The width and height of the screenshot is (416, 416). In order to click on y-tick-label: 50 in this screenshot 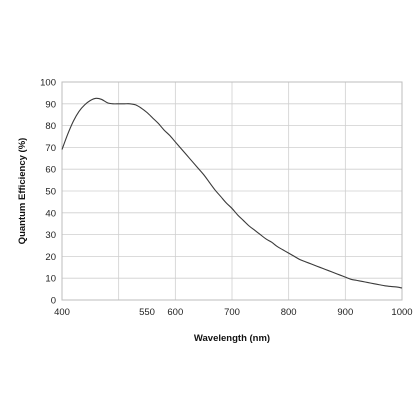, I will do `click(50, 192)`.